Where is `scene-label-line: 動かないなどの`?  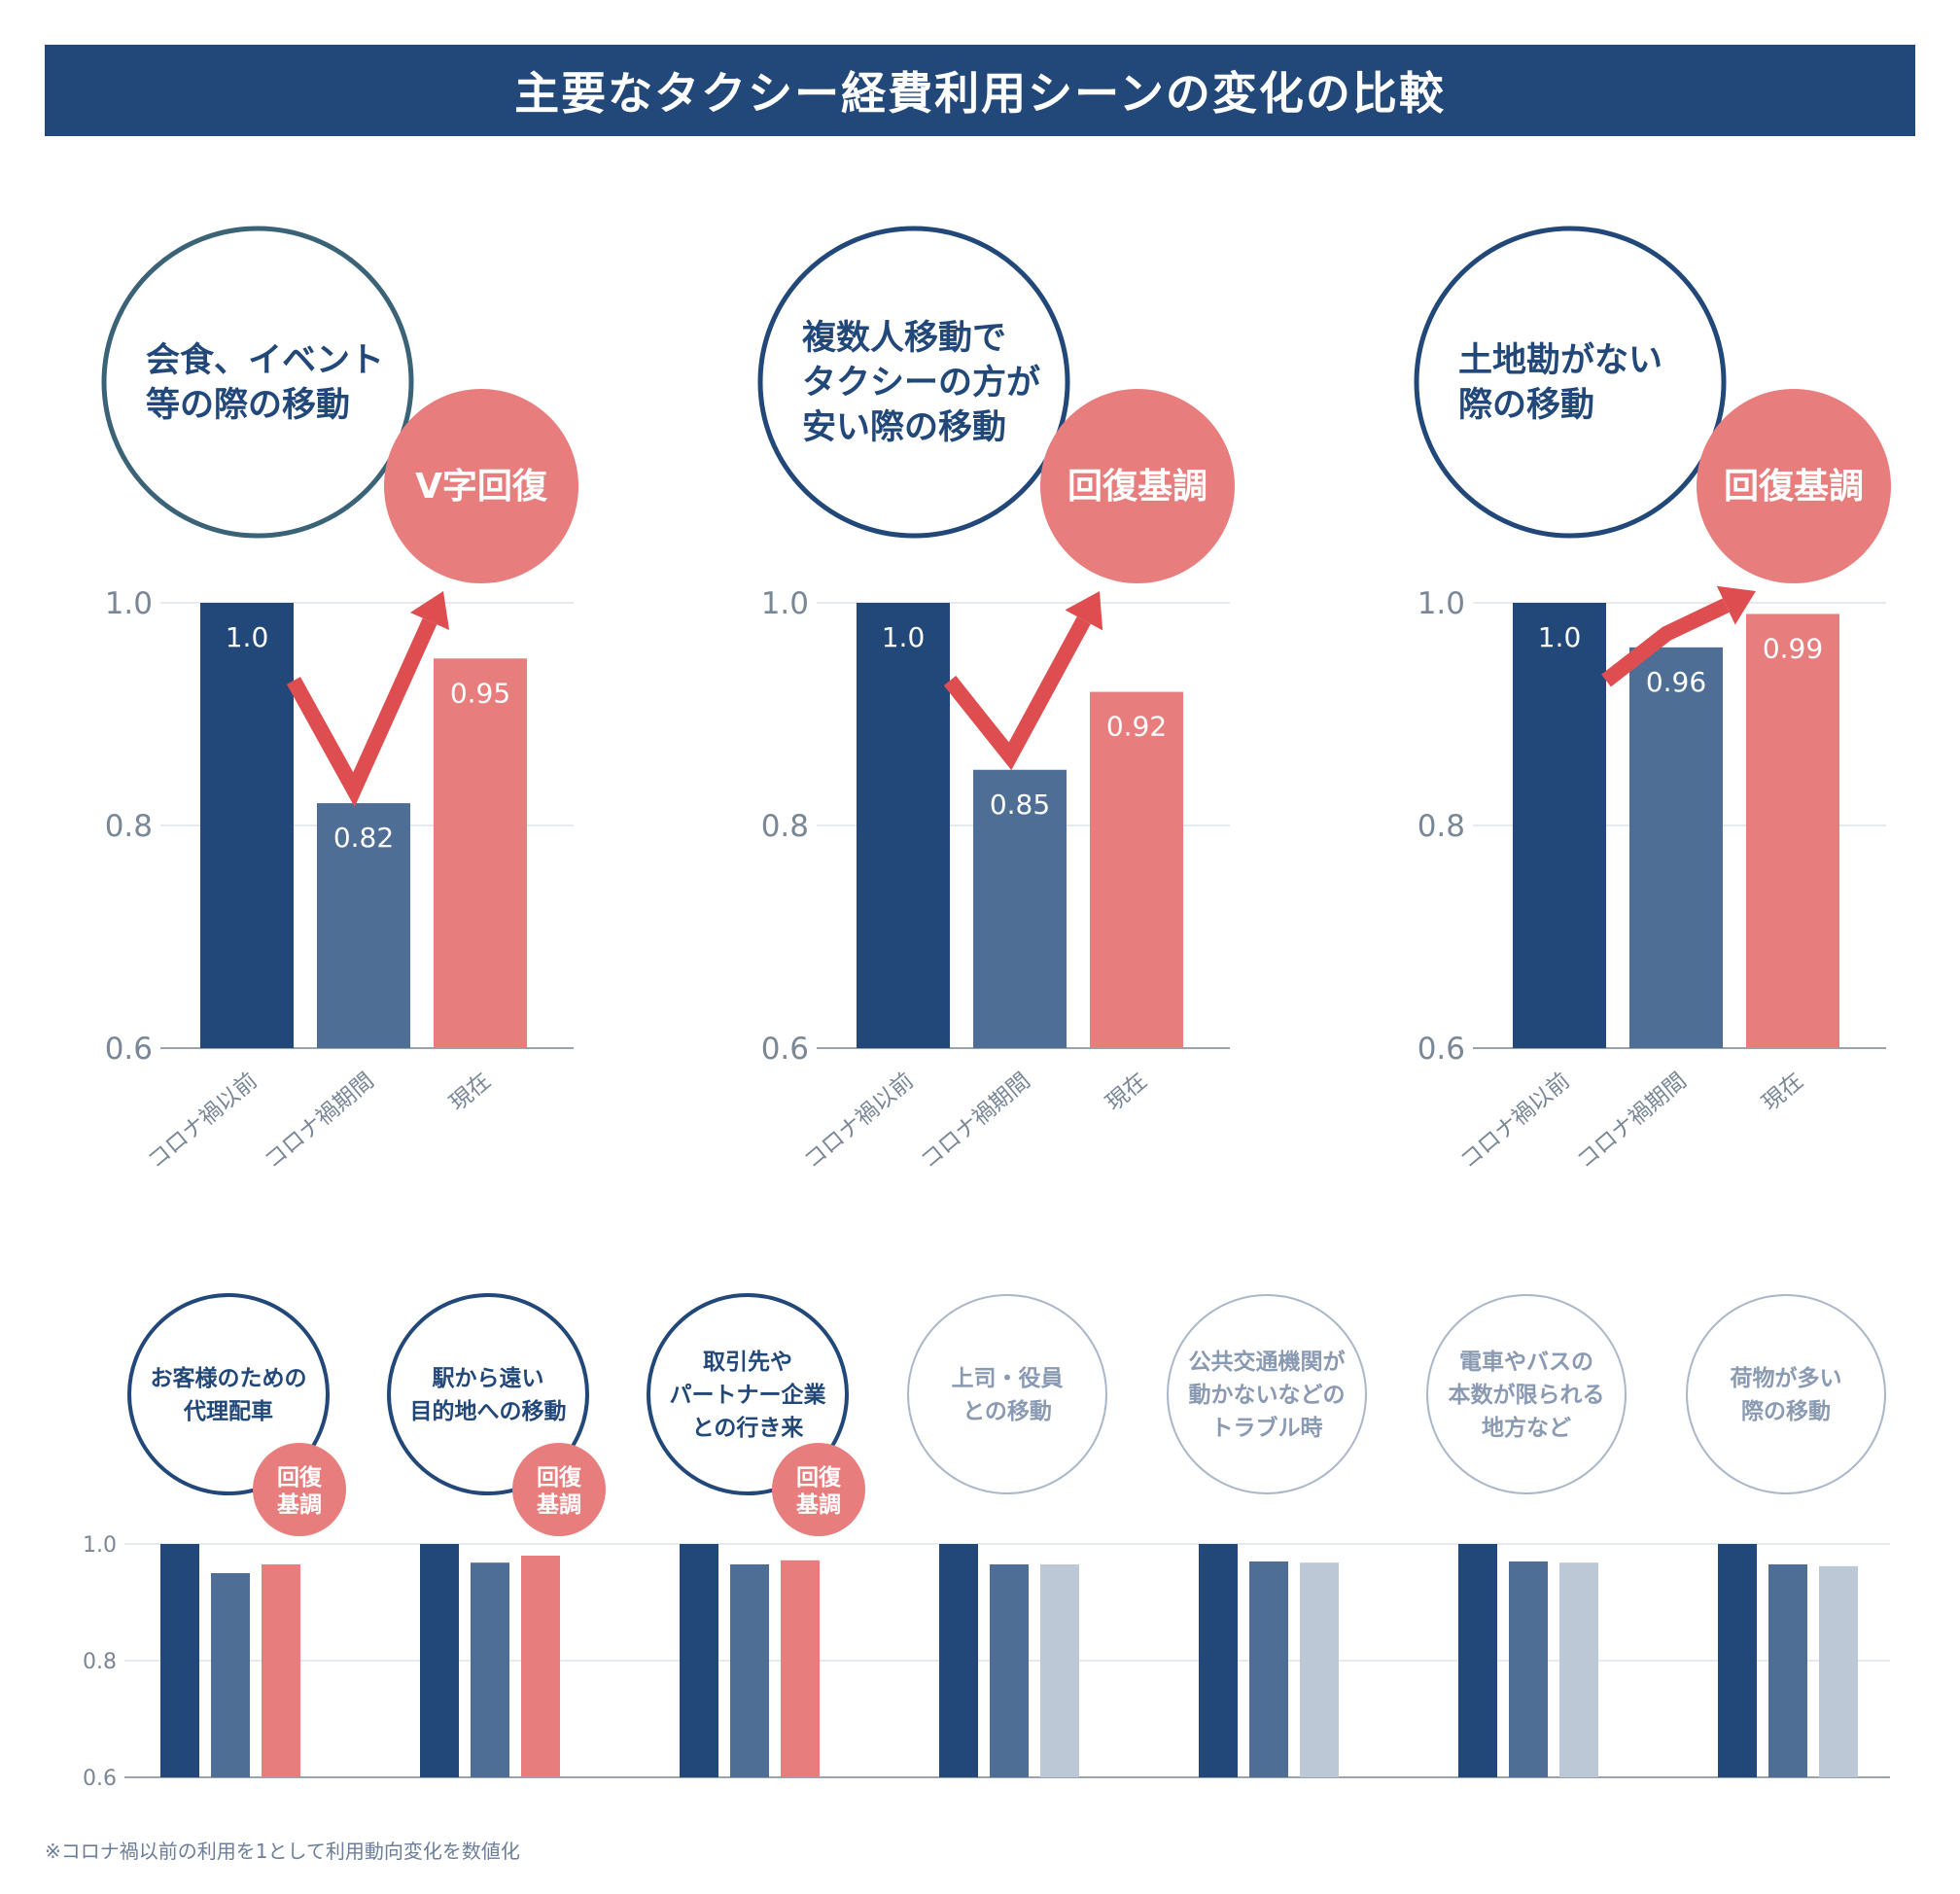 scene-label-line: 動かないなどの is located at coordinates (1267, 1395).